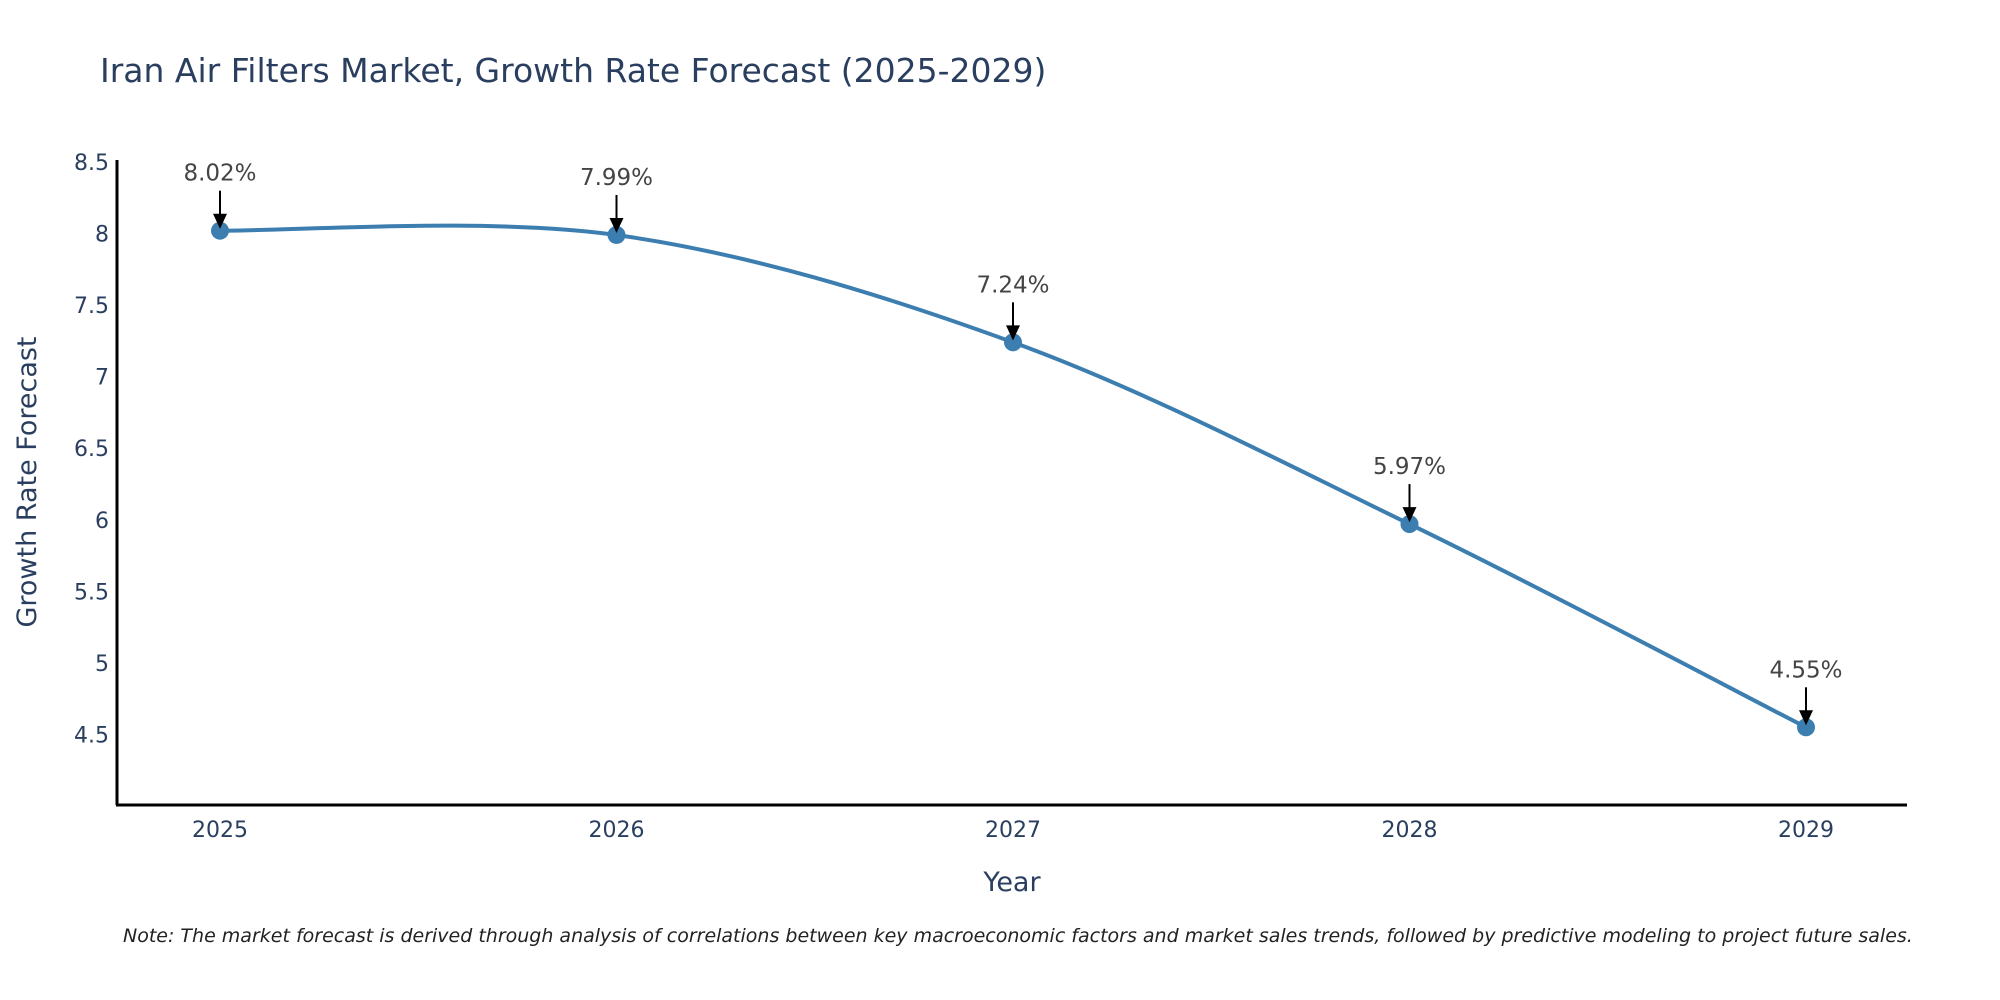 Image resolution: width=2000 pixels, height=1000 pixels. I want to click on data-label: 8.02%, so click(219, 174).